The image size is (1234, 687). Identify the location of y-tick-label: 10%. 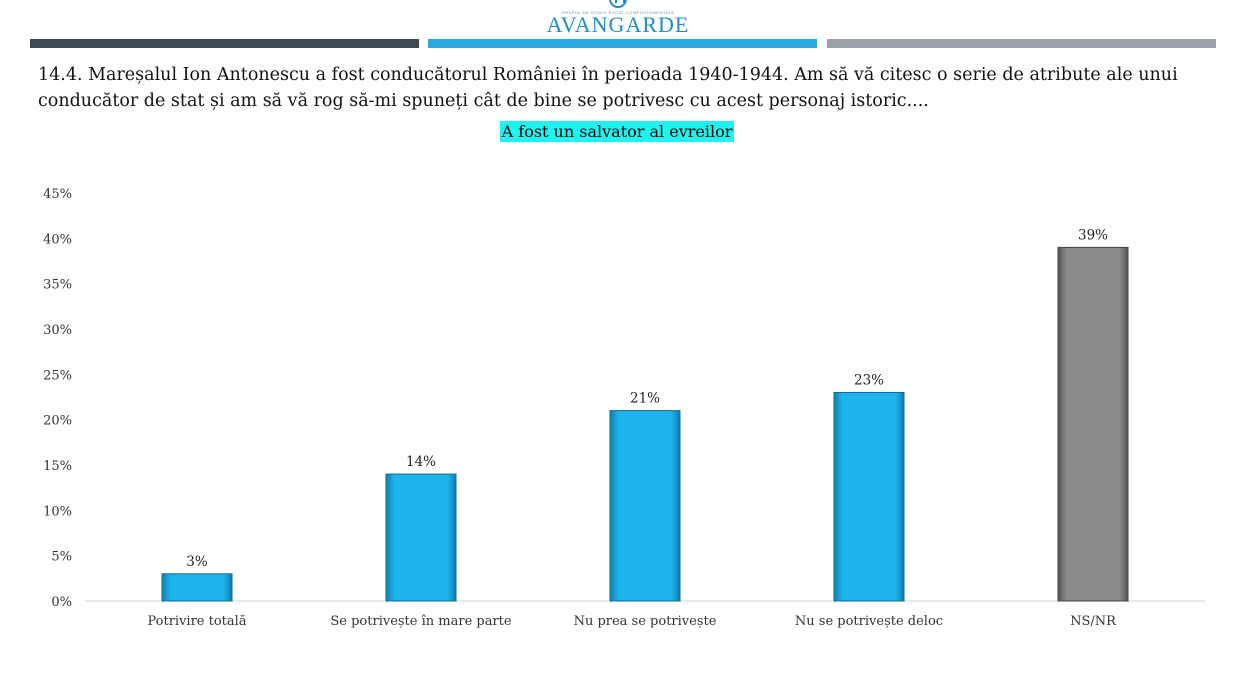
(57, 511).